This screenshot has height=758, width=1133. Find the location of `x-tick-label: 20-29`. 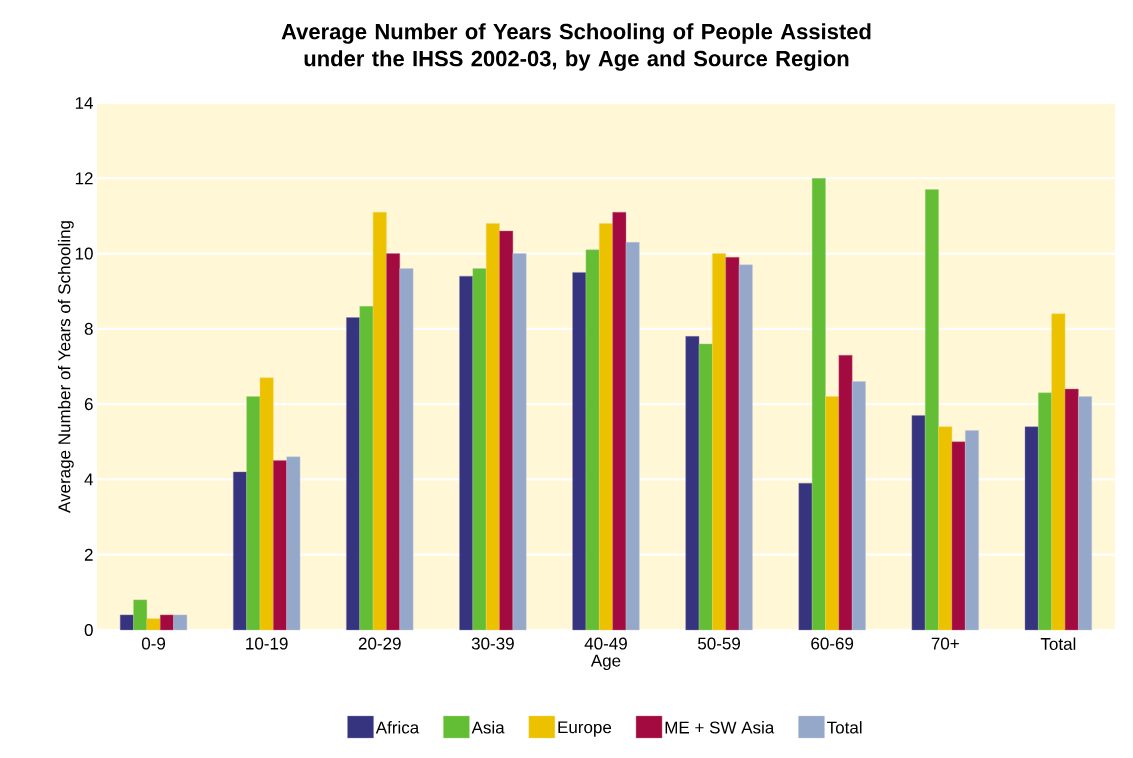

x-tick-label: 20-29 is located at coordinates (379, 643).